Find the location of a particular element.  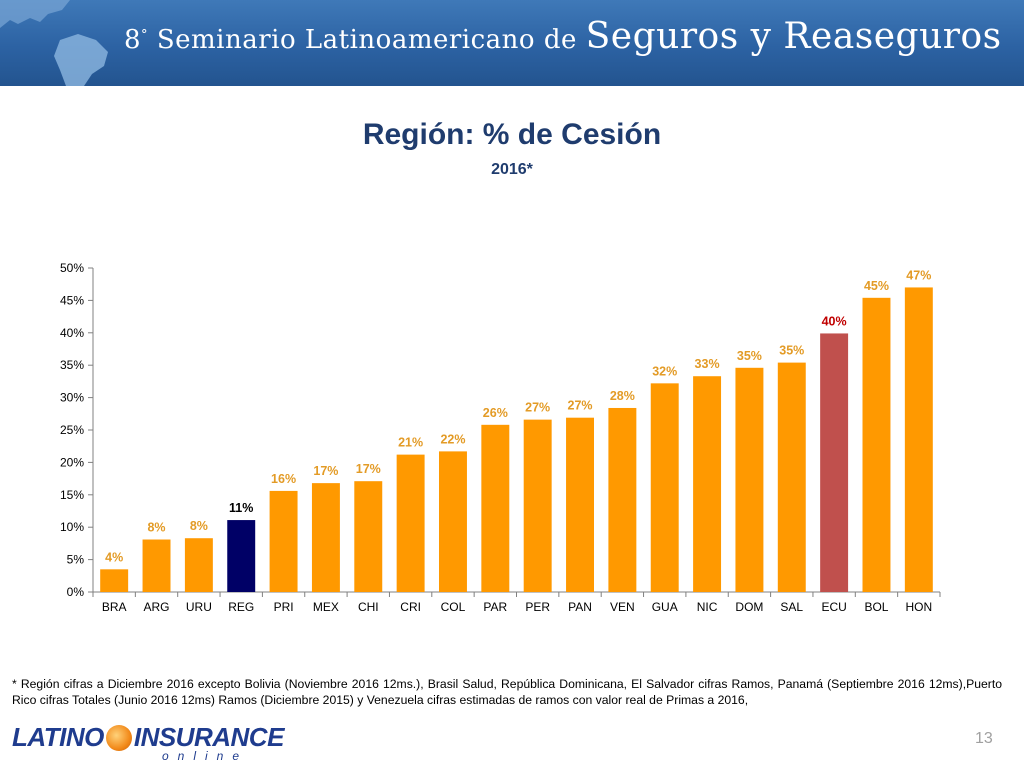

x-tick-label-col: COL is located at coordinates (453, 607).